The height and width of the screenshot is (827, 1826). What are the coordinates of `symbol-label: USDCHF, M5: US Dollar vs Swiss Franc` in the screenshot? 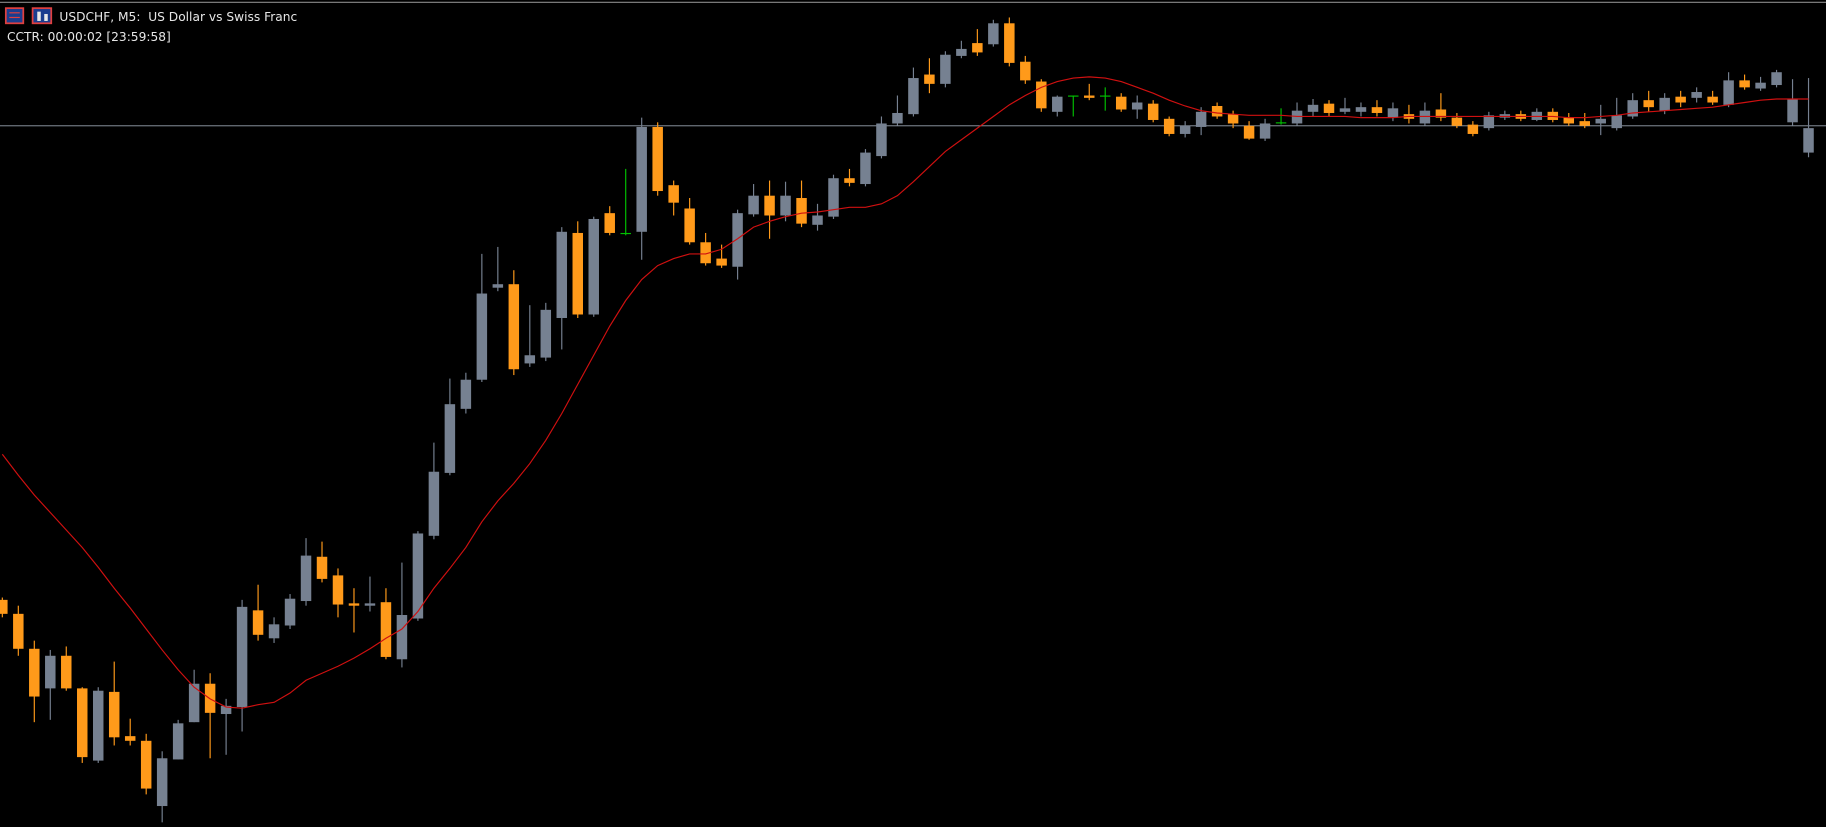 It's located at (178, 17).